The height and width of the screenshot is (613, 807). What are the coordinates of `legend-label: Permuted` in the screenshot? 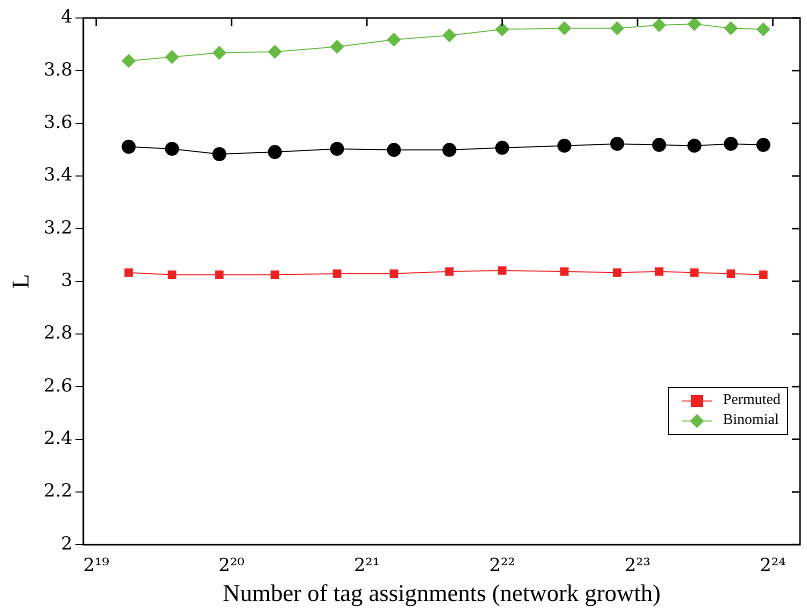 It's located at (751, 401).